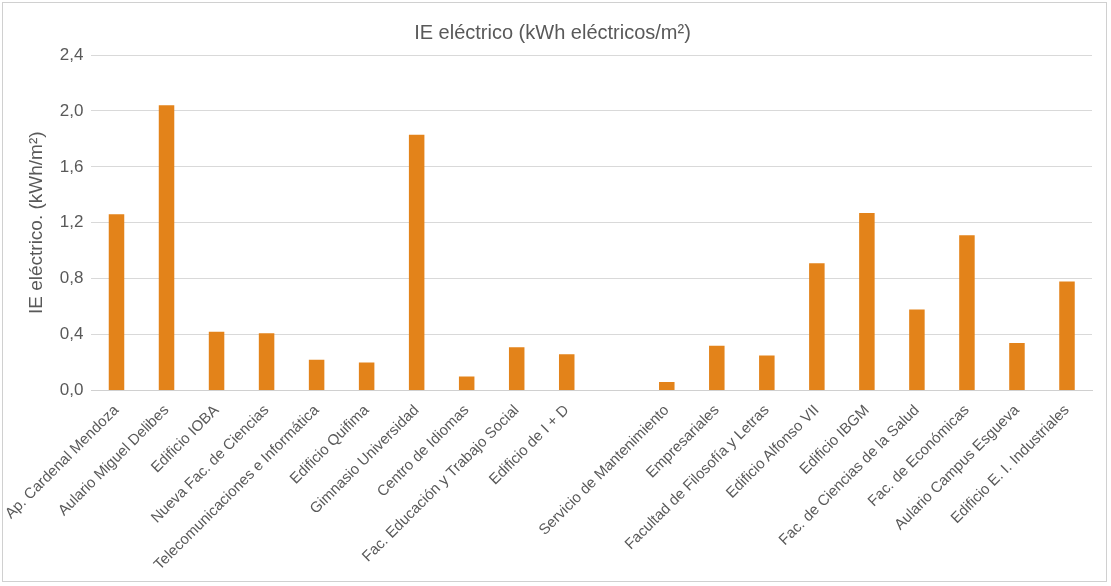 This screenshot has height=586, width=1111. Describe the element at coordinates (71, 110) in the screenshot. I see `y-tick-label: 2,0` at that location.